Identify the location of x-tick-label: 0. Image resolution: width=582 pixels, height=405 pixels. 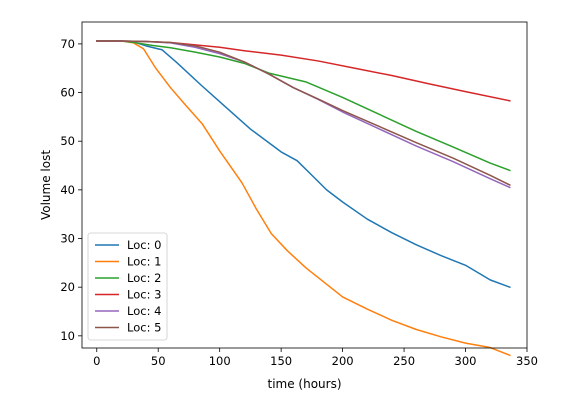
(96, 361).